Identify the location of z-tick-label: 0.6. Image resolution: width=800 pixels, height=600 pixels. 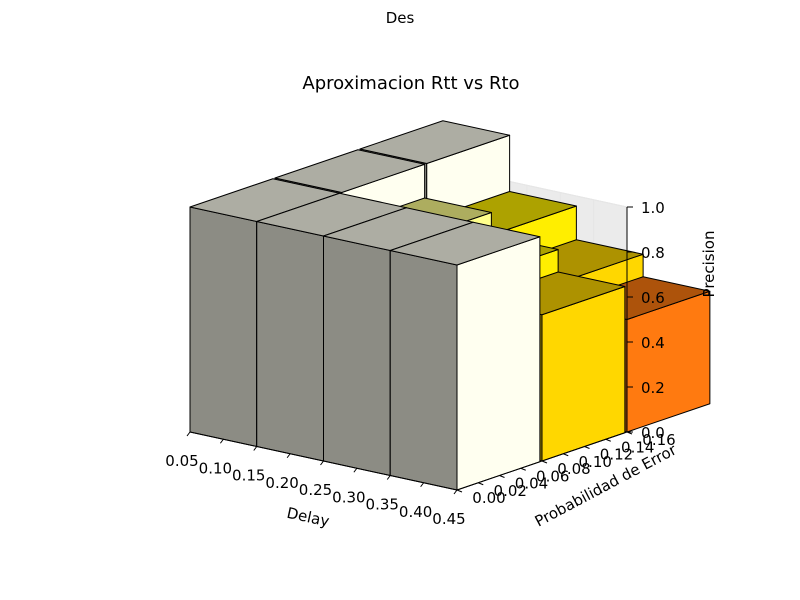
(653, 298).